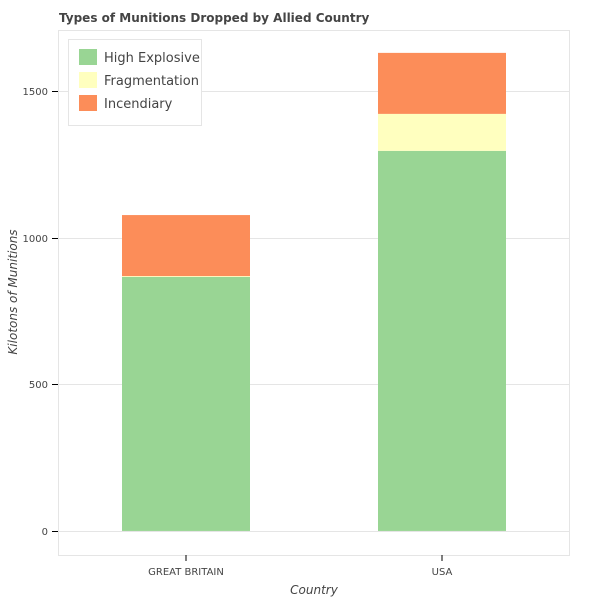 Image resolution: width=600 pixels, height=600 pixels. Describe the element at coordinates (151, 81) in the screenshot. I see `legend-label: Fragmentation` at that location.